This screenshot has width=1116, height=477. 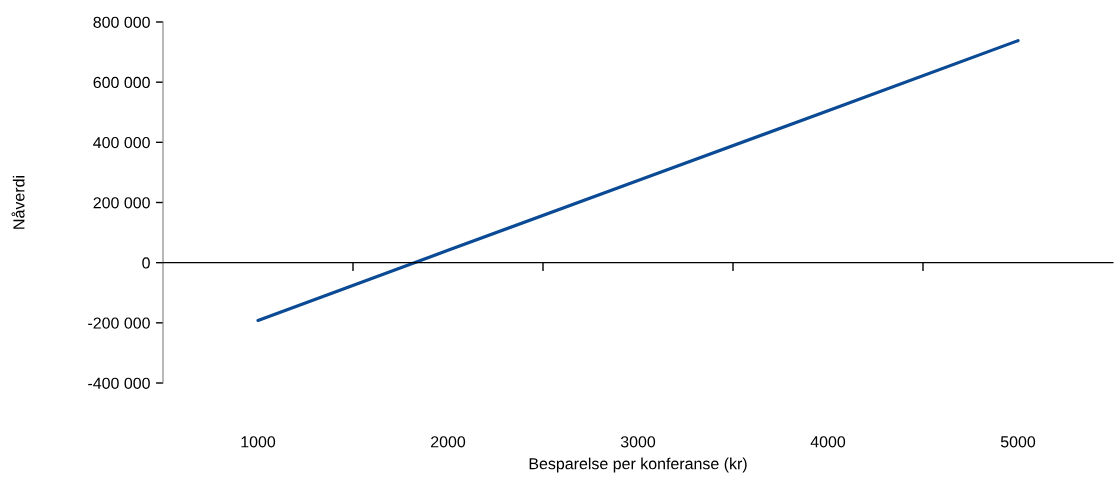 What do you see at coordinates (119, 323) in the screenshot?
I see `y-tick-label: -200 000` at bounding box center [119, 323].